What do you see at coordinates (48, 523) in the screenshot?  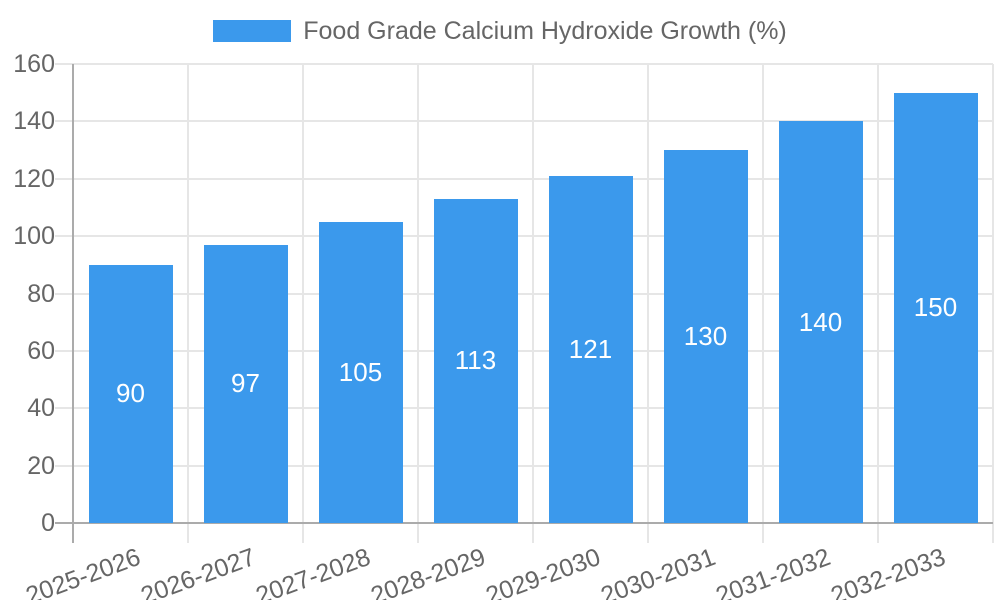 I see `y-axis-label: 0` at bounding box center [48, 523].